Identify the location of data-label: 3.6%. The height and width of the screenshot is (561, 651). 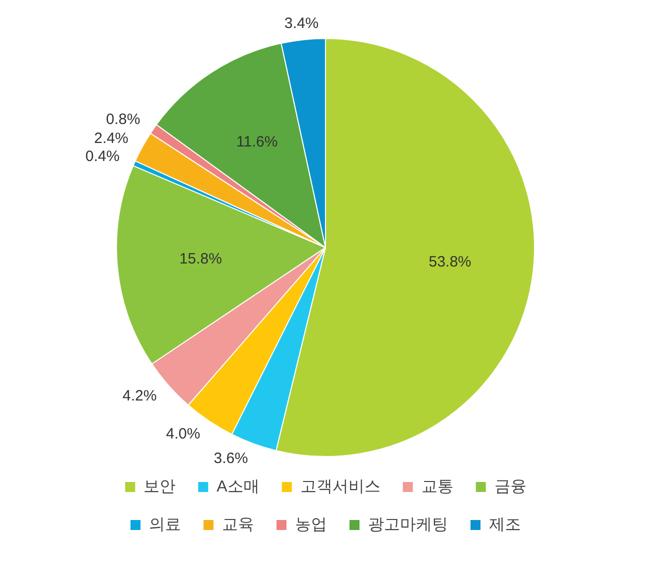
(231, 458).